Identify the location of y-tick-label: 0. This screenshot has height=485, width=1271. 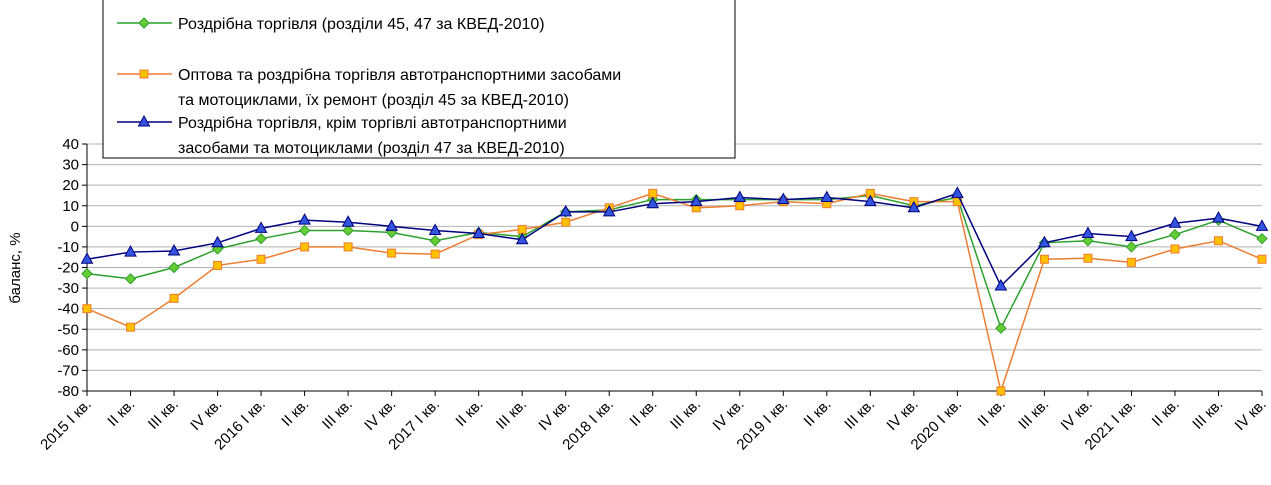
(75, 226).